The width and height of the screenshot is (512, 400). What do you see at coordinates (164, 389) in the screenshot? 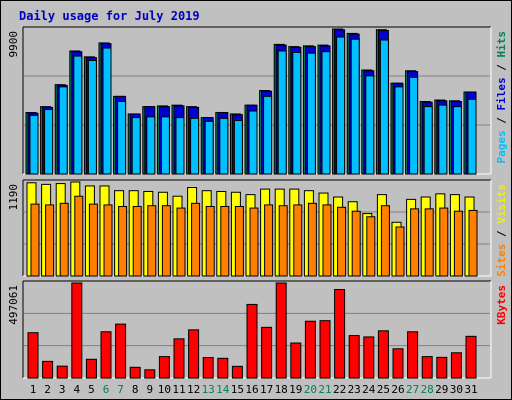
I see `x-tick-label-day-10: 10` at bounding box center [164, 389].